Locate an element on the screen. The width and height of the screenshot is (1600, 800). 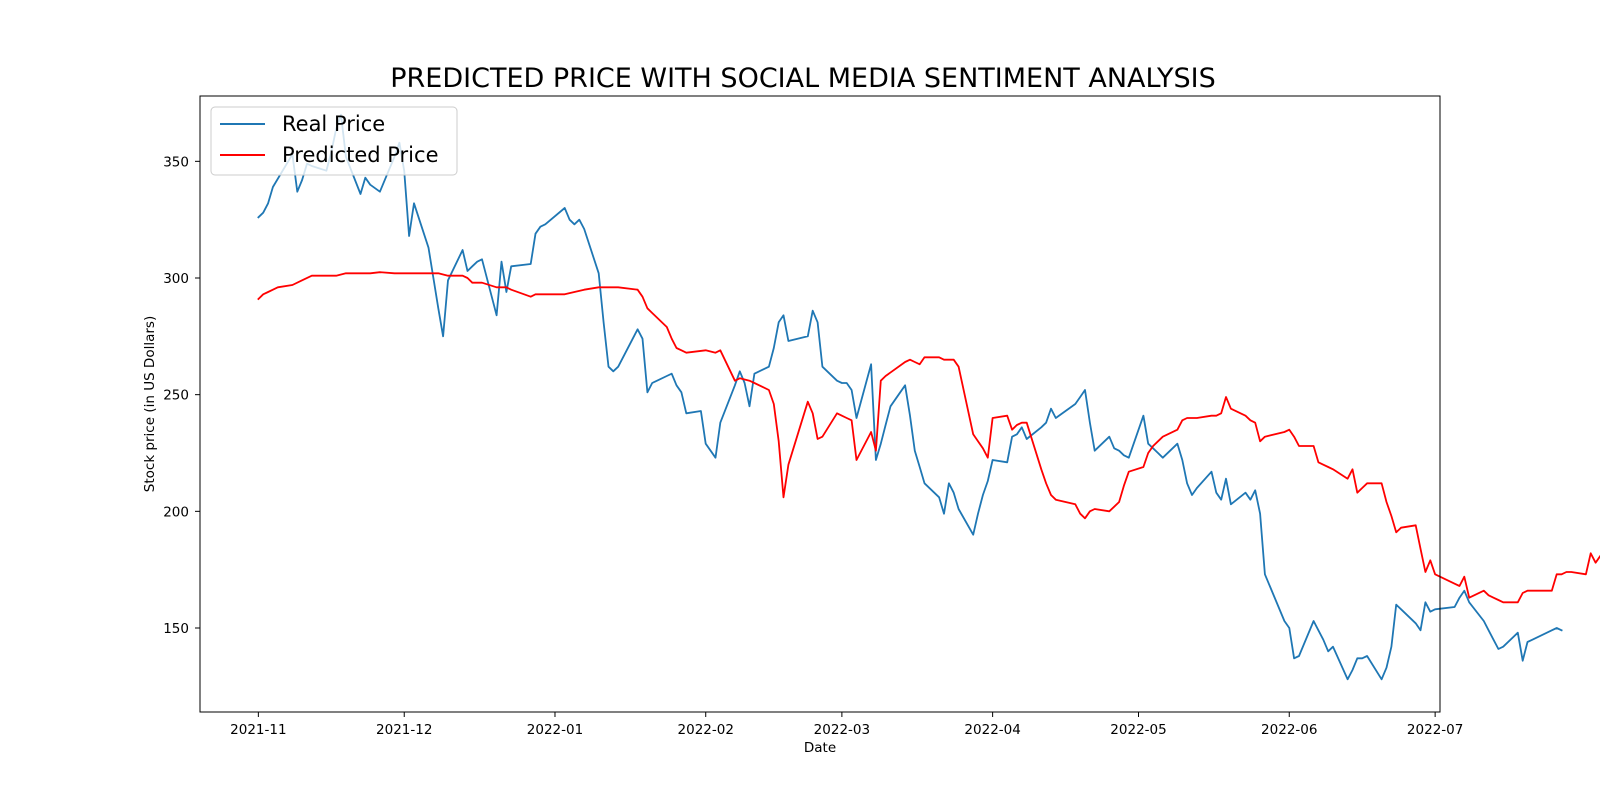
x-tick-label: 2022-02 is located at coordinates (706, 730).